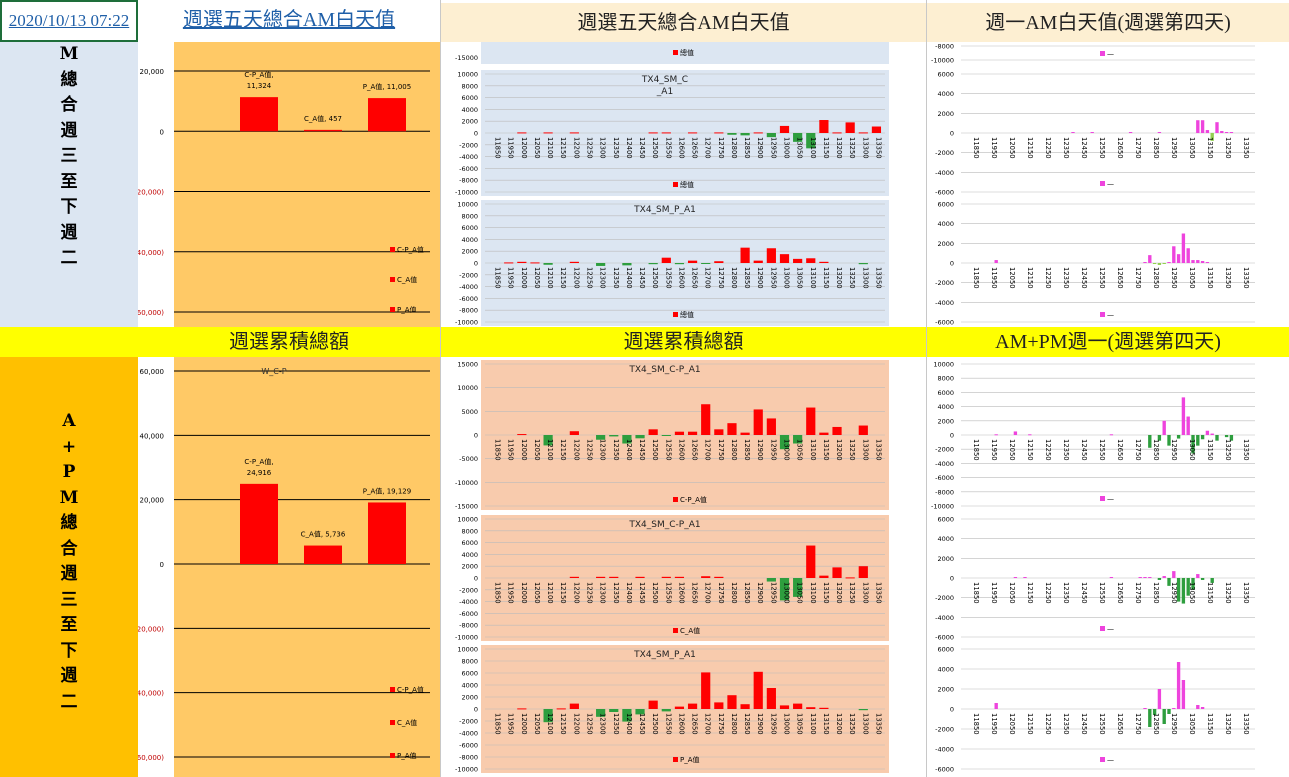  Describe the element at coordinates (944, 750) in the screenshot. I see `y-tick-label: -4000` at that location.